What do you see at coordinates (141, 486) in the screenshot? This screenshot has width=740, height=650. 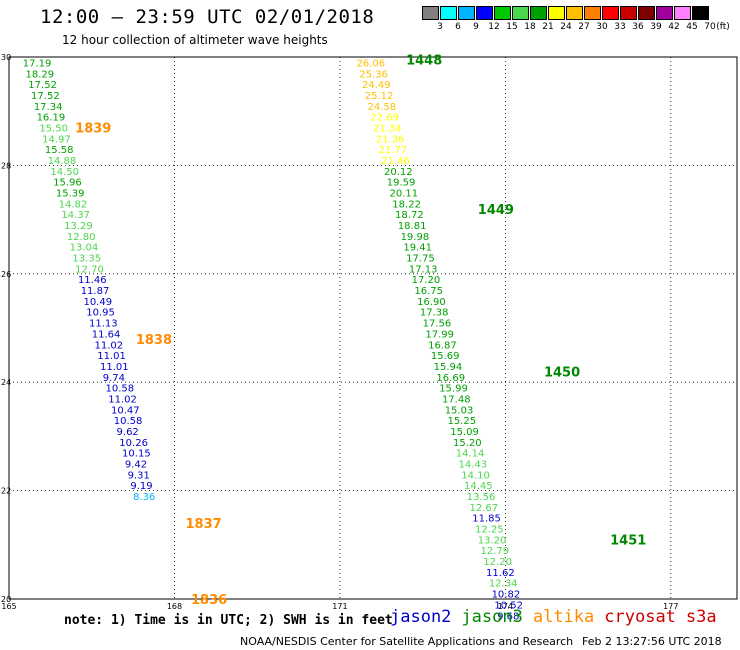 I see `swh-value-label: 9.19` at bounding box center [141, 486].